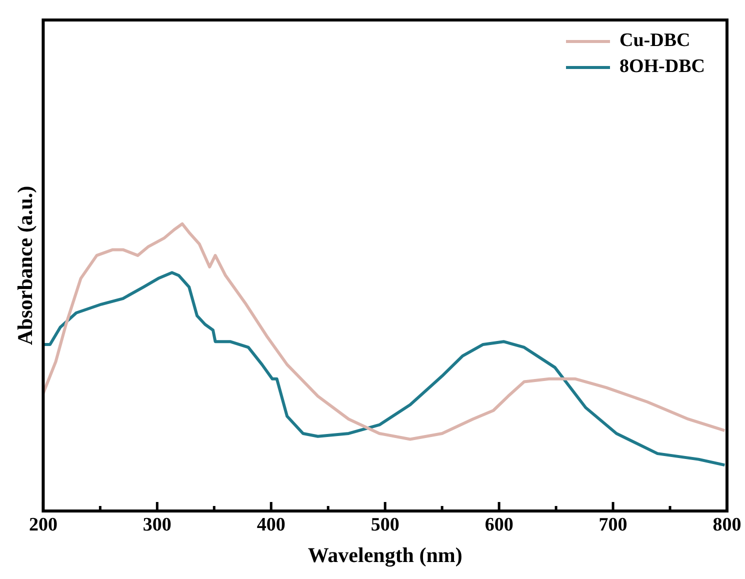  What do you see at coordinates (385, 525) in the screenshot?
I see `x-tick-label: 500` at bounding box center [385, 525].